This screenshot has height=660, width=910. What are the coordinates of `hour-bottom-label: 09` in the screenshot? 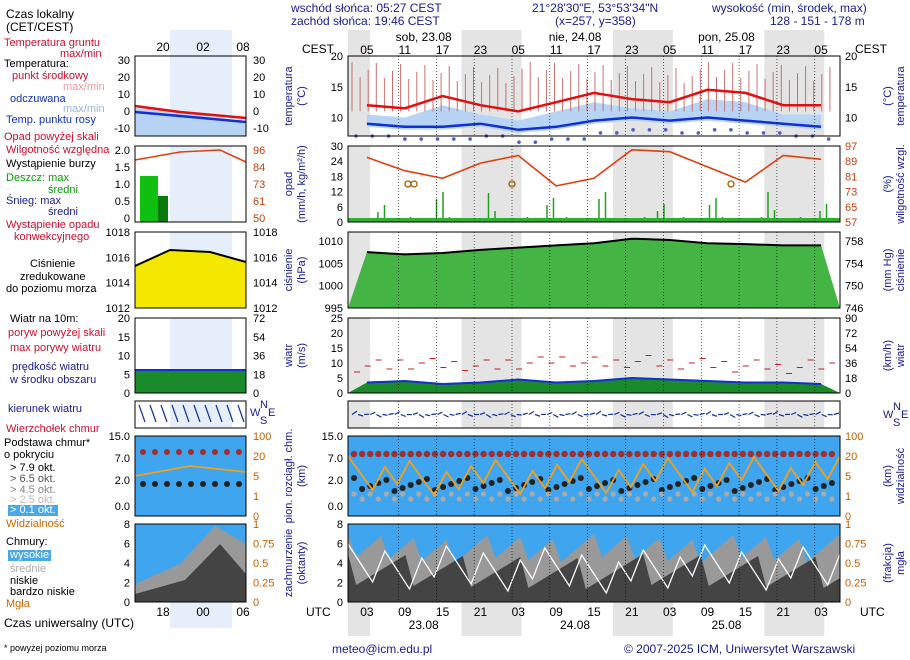 It's located at (405, 612).